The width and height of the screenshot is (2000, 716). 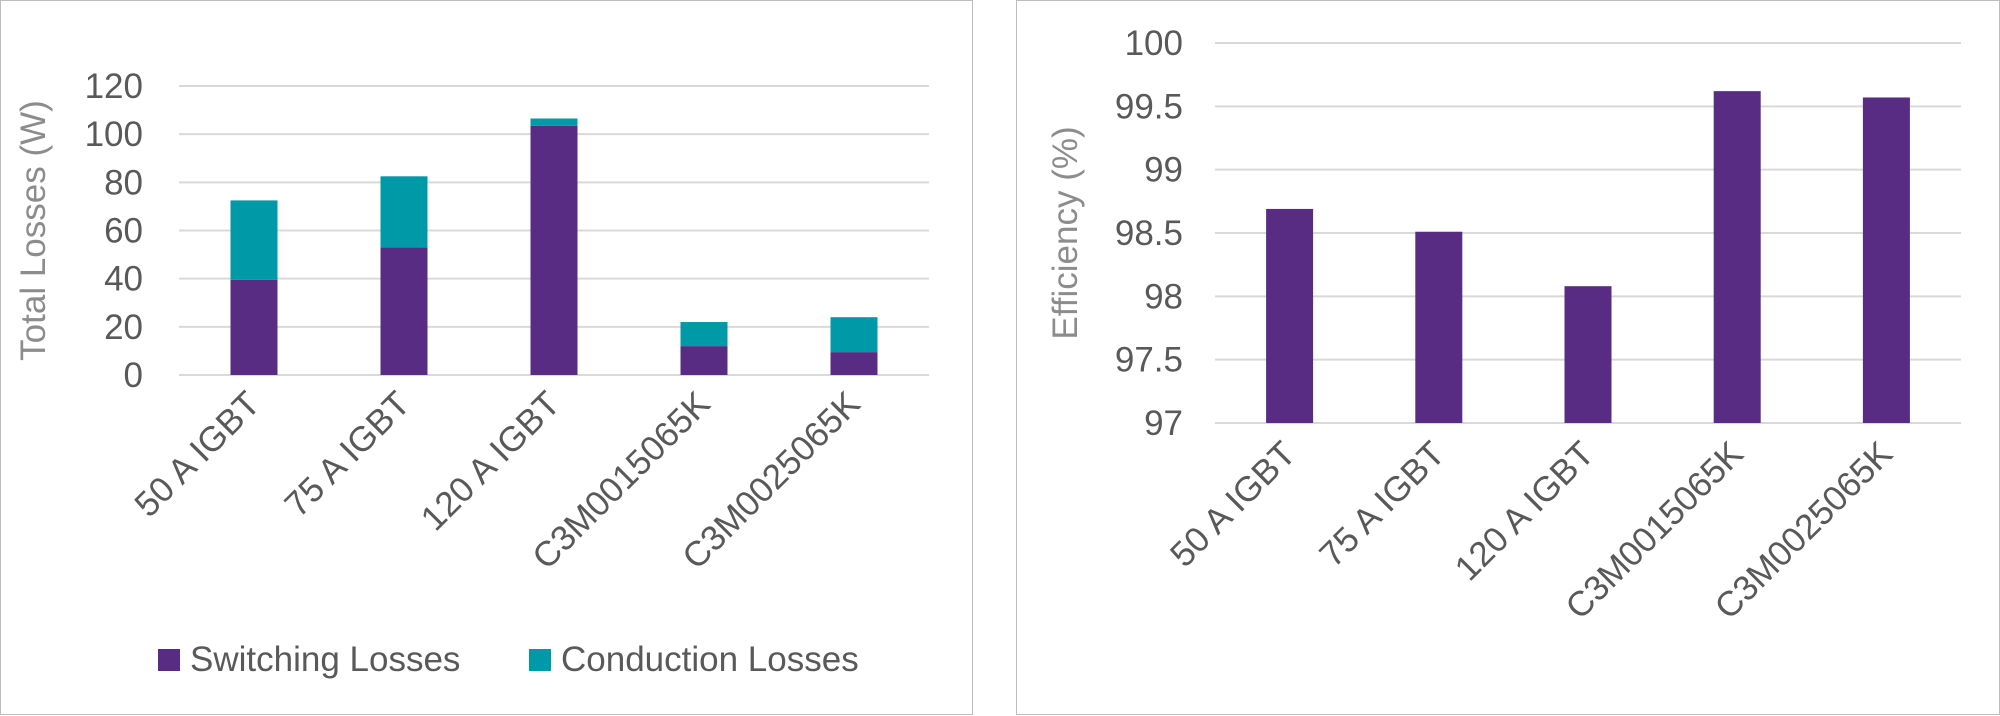 What do you see at coordinates (710, 659) in the screenshot?
I see `legend-label: Conduction Losses` at bounding box center [710, 659].